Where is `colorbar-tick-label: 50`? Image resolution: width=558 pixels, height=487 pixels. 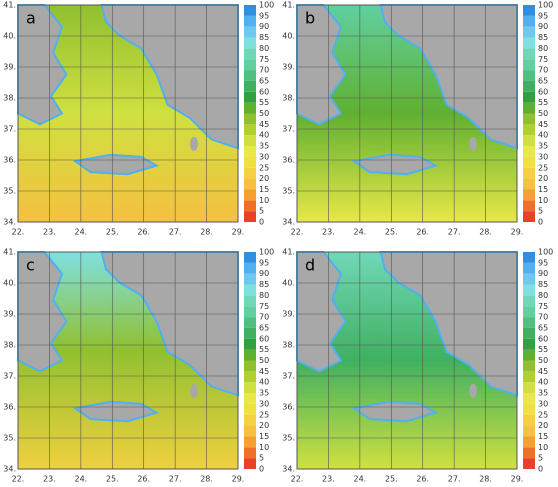
colorbar-tick-label: 50 is located at coordinates (264, 113).